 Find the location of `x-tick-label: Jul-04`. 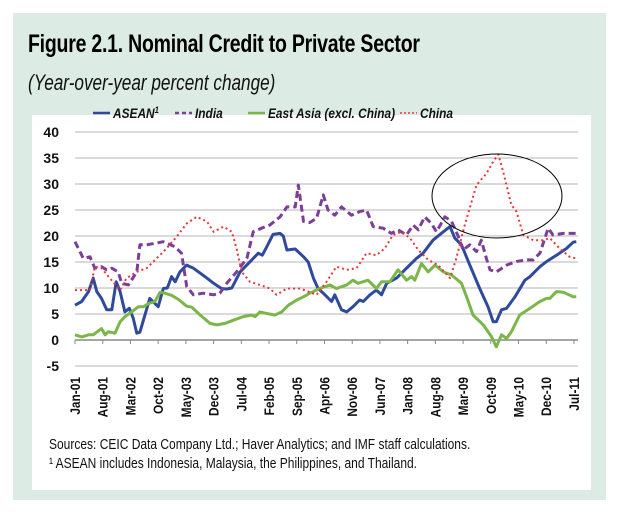

x-tick-label: Jul-04 is located at coordinates (241, 393).